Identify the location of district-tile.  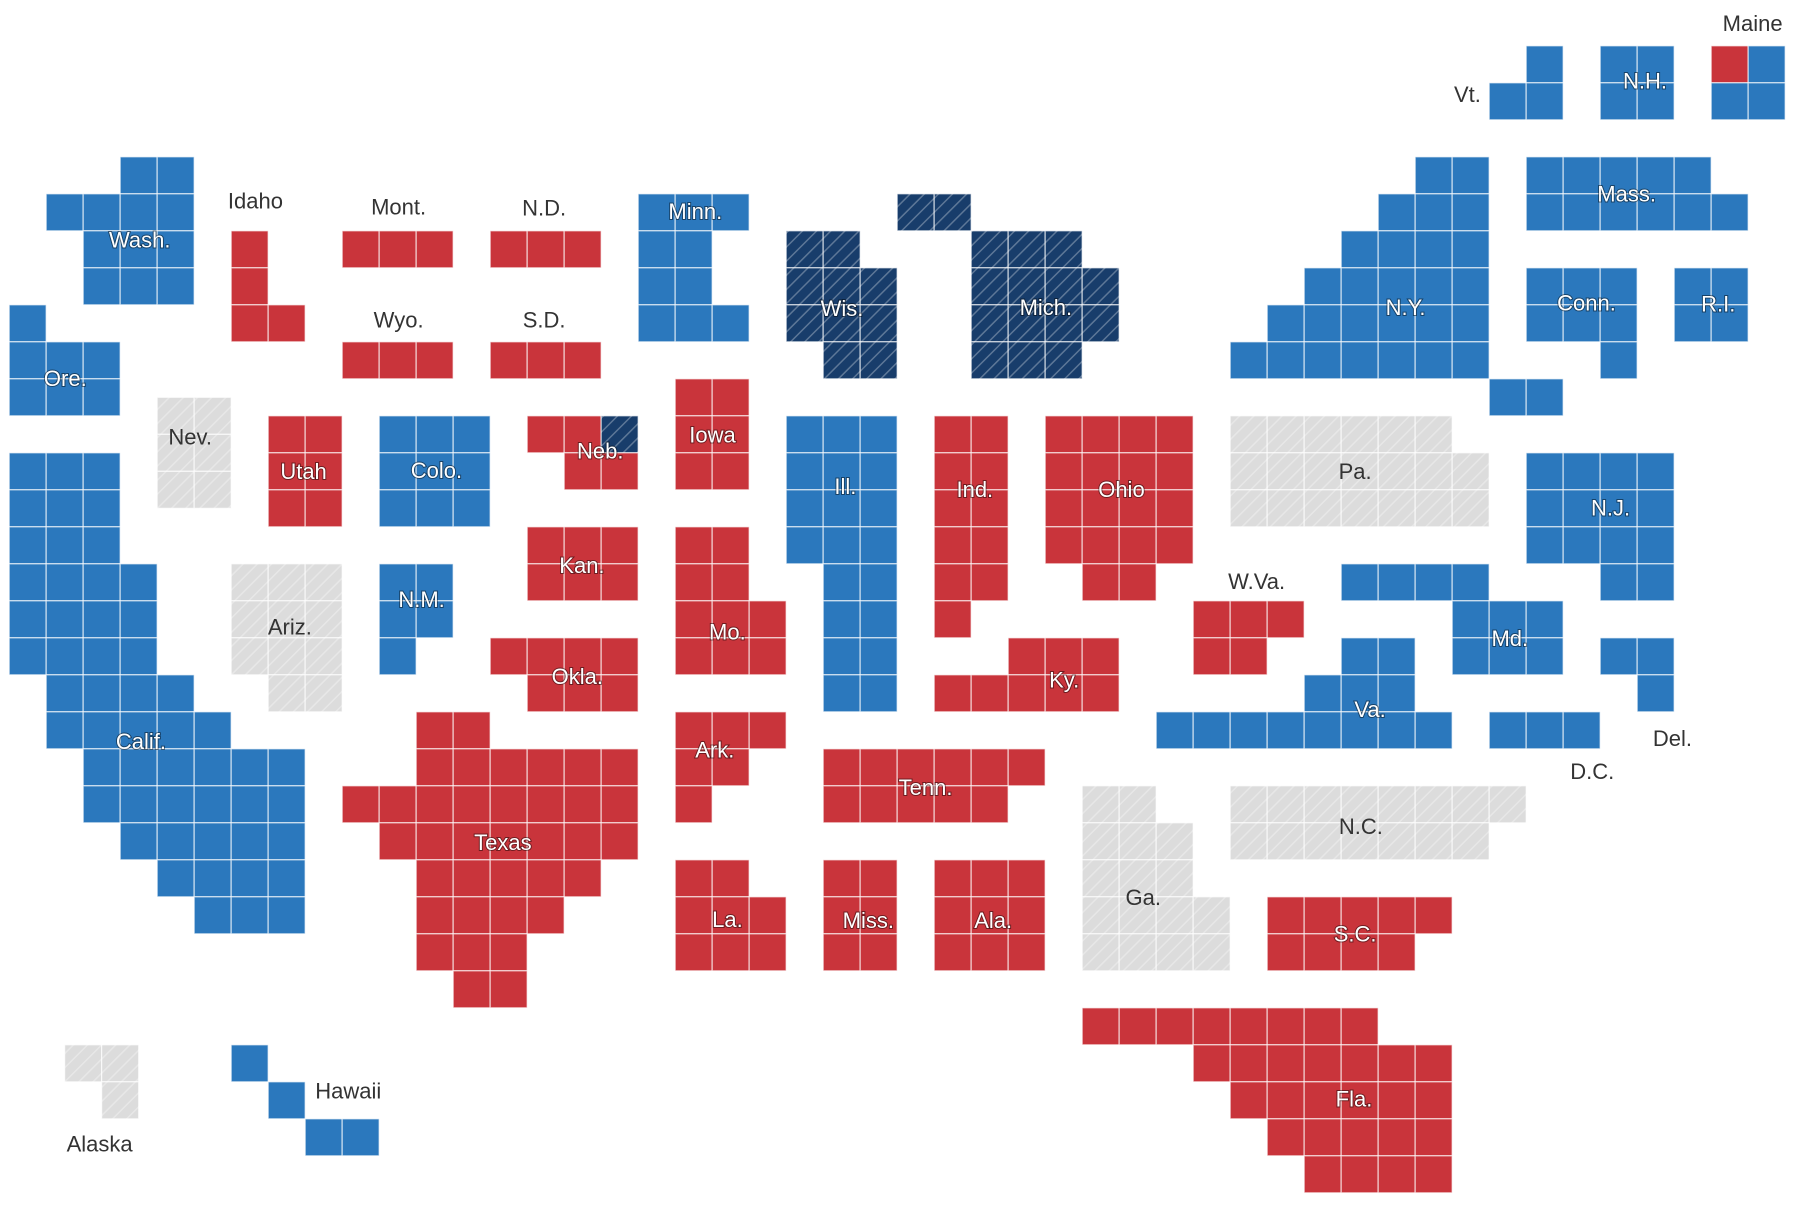
(619, 434).